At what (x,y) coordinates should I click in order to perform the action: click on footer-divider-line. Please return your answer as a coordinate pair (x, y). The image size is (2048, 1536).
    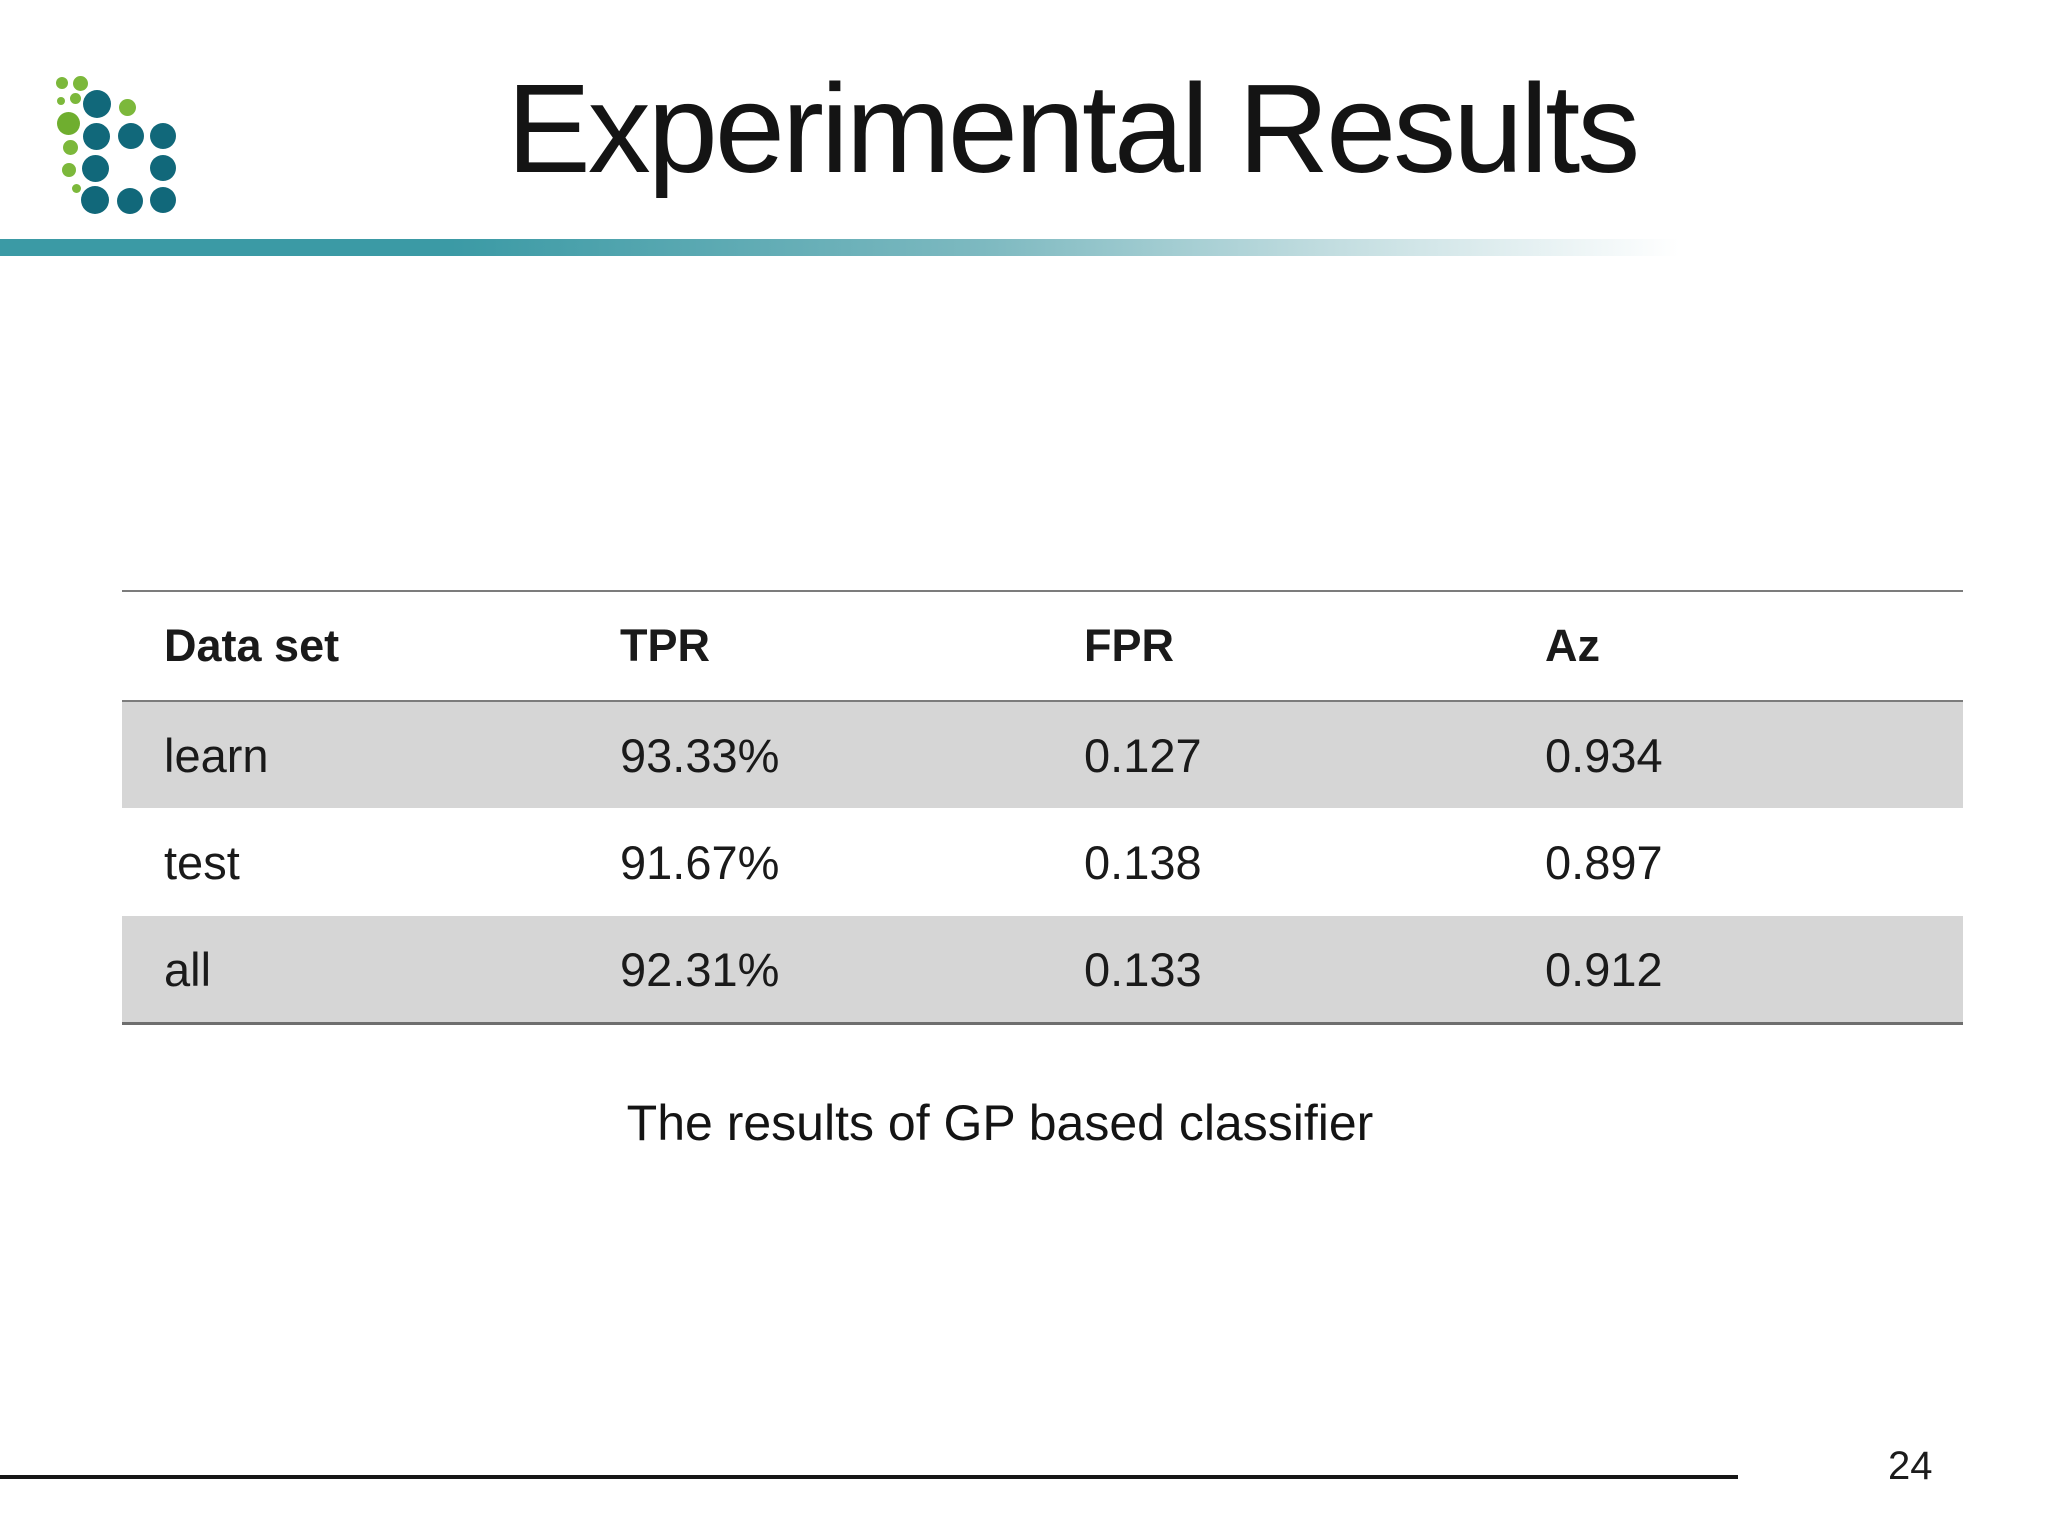
    Looking at the image, I should click on (869, 1477).